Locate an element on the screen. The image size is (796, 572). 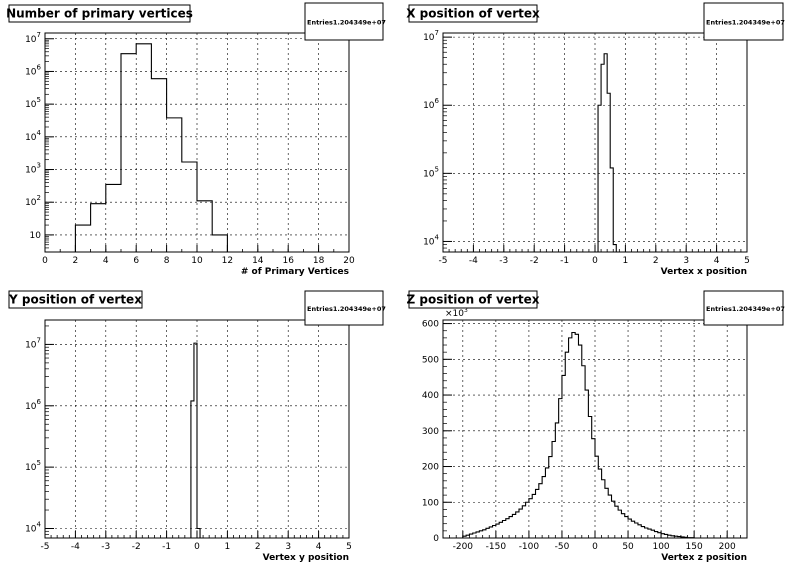
x-axis-label: Vertex z position is located at coordinates (704, 558).